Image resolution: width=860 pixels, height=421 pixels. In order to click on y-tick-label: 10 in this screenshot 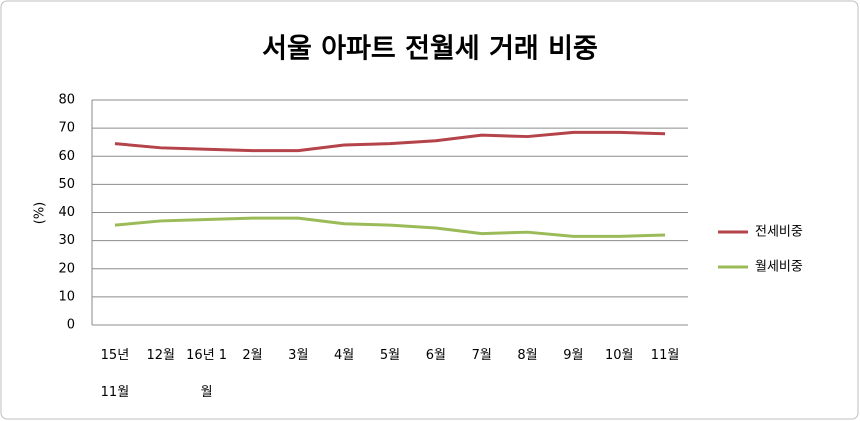, I will do `click(66, 296)`.